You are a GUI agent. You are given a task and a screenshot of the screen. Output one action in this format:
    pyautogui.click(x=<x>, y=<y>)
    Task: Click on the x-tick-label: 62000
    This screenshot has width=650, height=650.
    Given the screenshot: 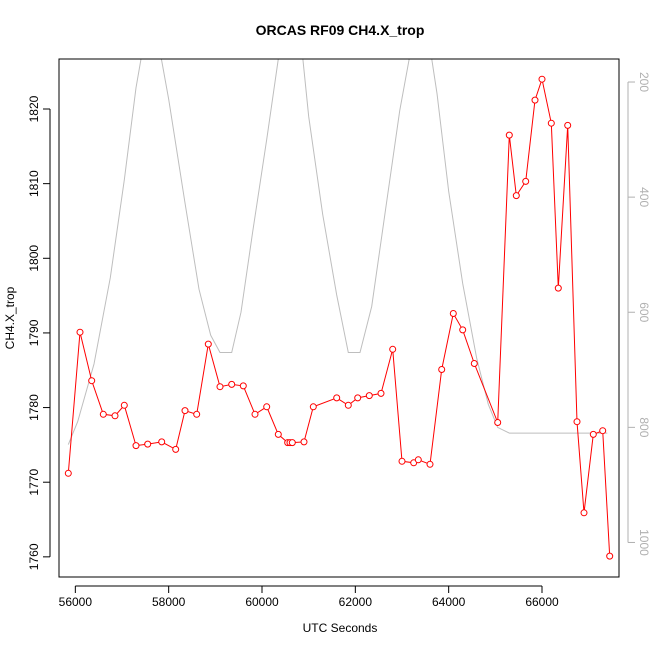 What is the action you would take?
    pyautogui.click(x=356, y=602)
    